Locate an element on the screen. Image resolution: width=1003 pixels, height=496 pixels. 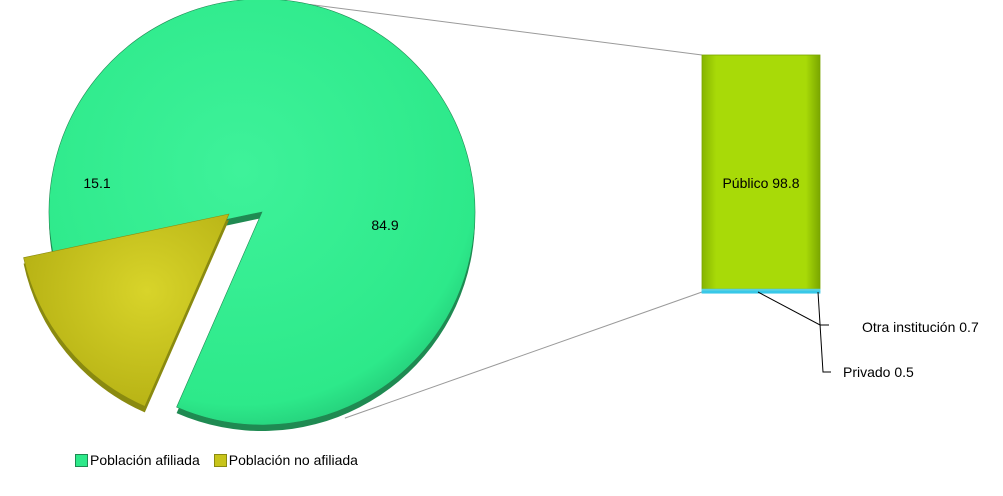
legend-item-afiliada: Población afiliada is located at coordinates (137, 460).